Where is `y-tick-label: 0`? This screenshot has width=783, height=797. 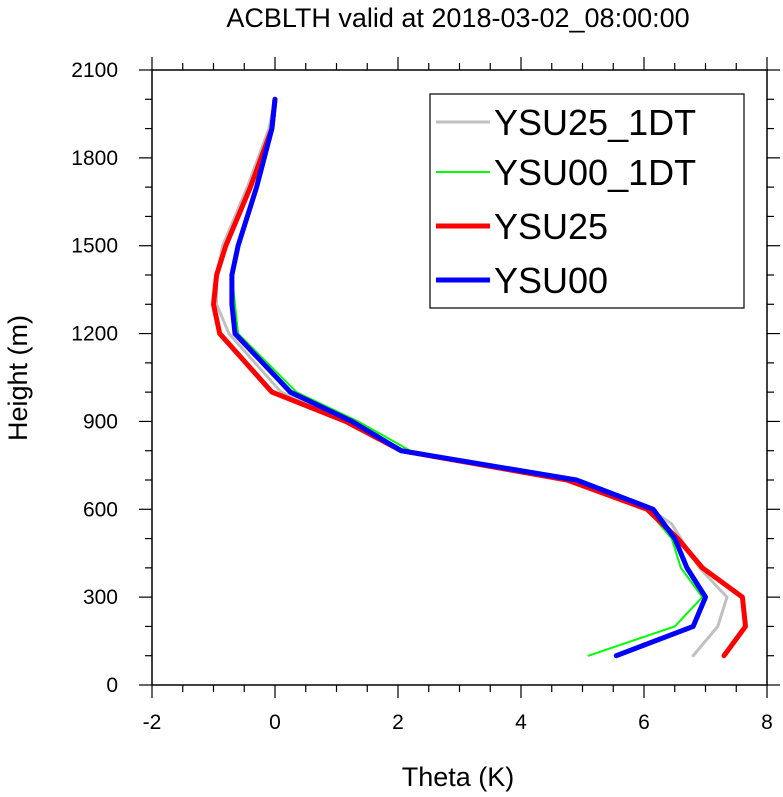
y-tick-label: 0 is located at coordinates (112, 685).